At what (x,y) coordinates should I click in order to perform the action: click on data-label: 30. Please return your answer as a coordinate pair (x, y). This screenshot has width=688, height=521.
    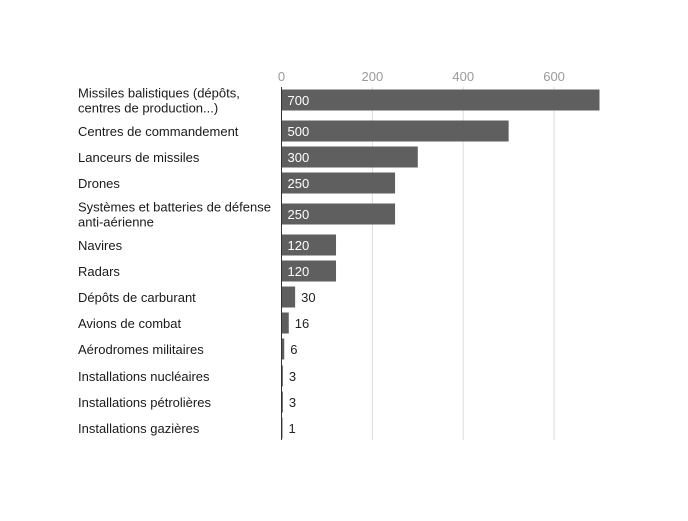
    Looking at the image, I should click on (308, 297).